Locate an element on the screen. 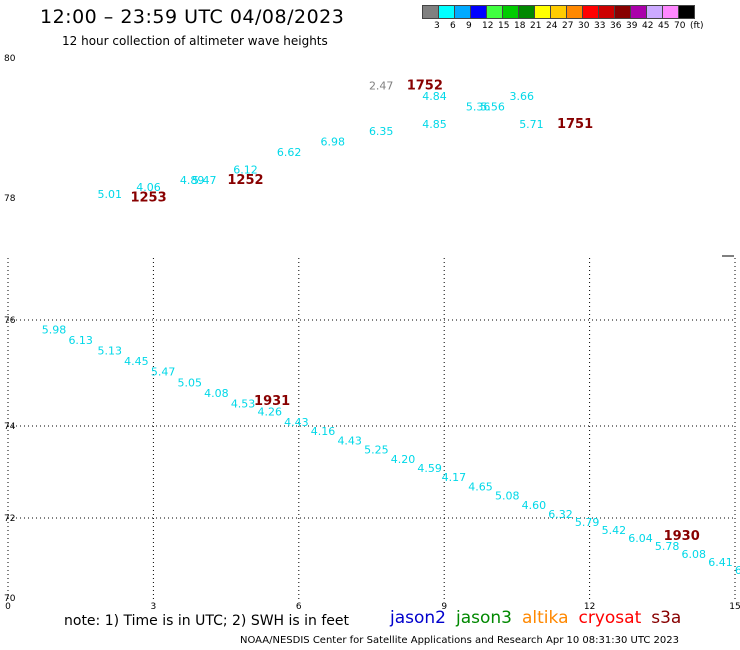  x-tick-label: 6 is located at coordinates (299, 607).